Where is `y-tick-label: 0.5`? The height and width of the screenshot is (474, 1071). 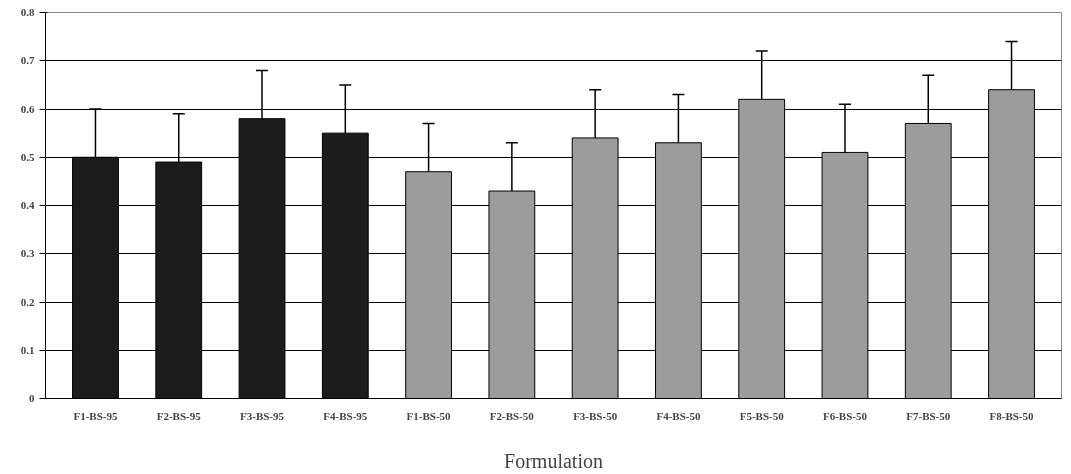 y-tick-label: 0.5 is located at coordinates (27, 156).